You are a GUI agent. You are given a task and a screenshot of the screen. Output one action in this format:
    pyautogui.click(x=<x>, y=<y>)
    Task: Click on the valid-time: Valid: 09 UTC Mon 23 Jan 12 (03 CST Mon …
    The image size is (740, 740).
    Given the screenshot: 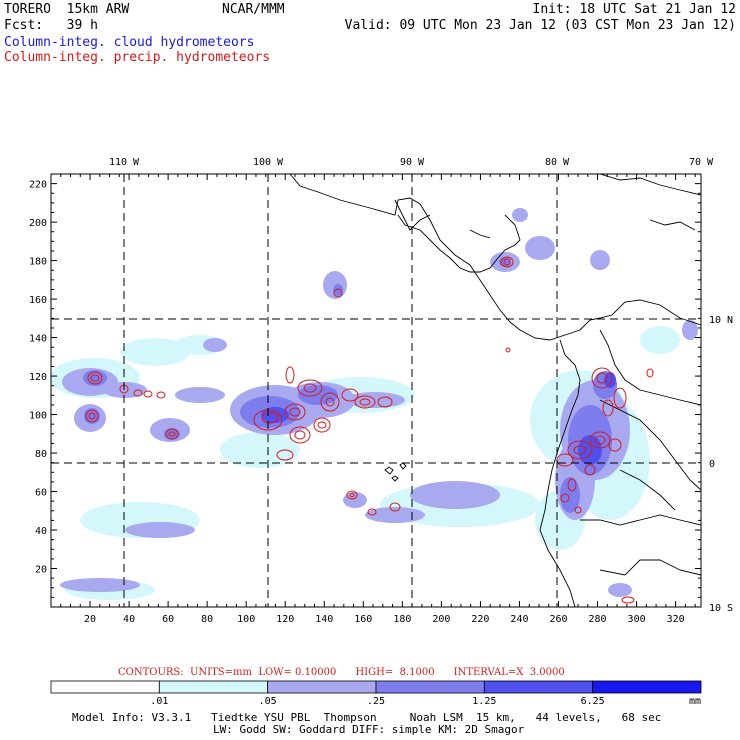 What is the action you would take?
    pyautogui.click(x=540, y=25)
    